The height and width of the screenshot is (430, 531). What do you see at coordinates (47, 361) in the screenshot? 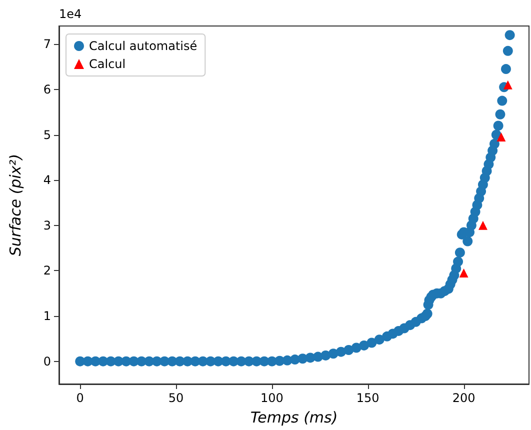
I see `y-tick-label: 0` at bounding box center [47, 361].